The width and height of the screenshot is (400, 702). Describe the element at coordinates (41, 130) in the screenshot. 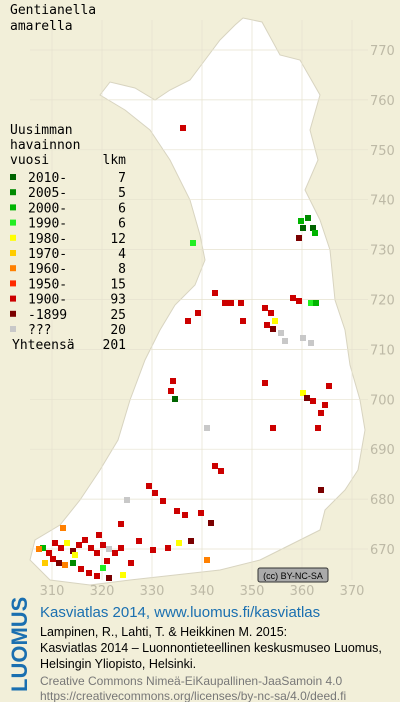

I see `legend-heading: Uusimman` at that location.